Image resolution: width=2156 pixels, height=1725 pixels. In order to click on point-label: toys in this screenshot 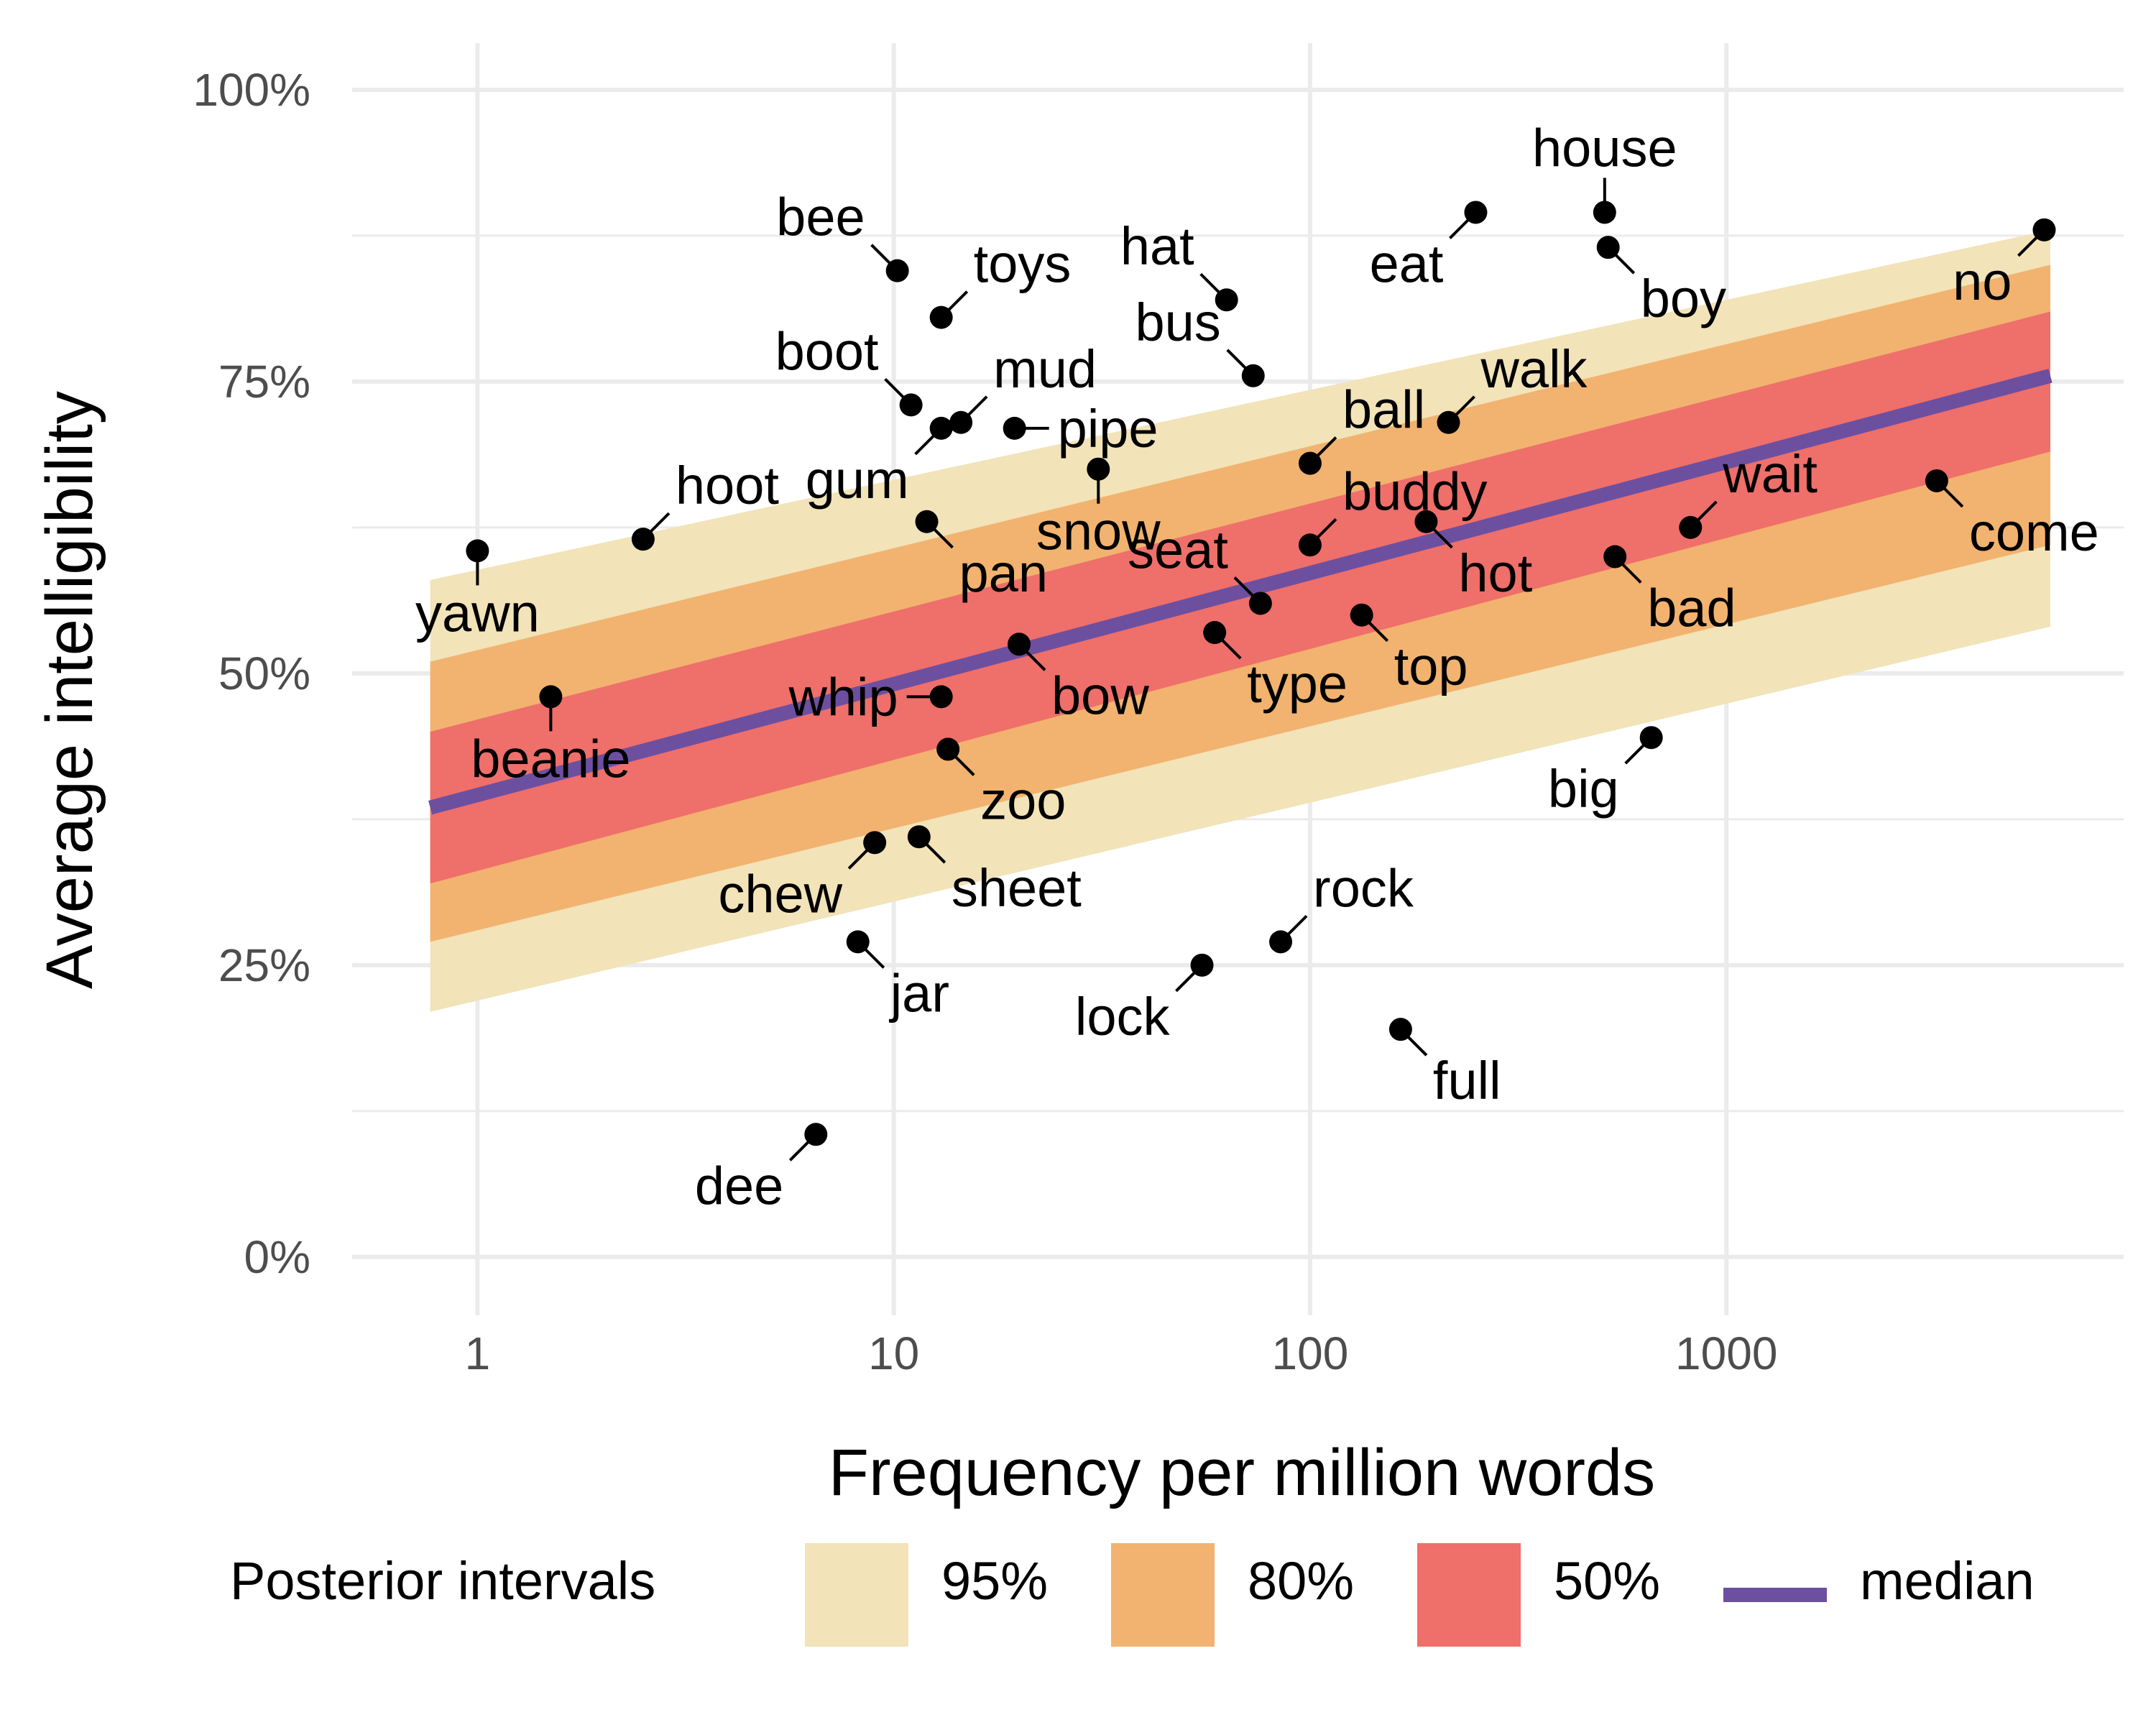, I will do `click(1023, 264)`.